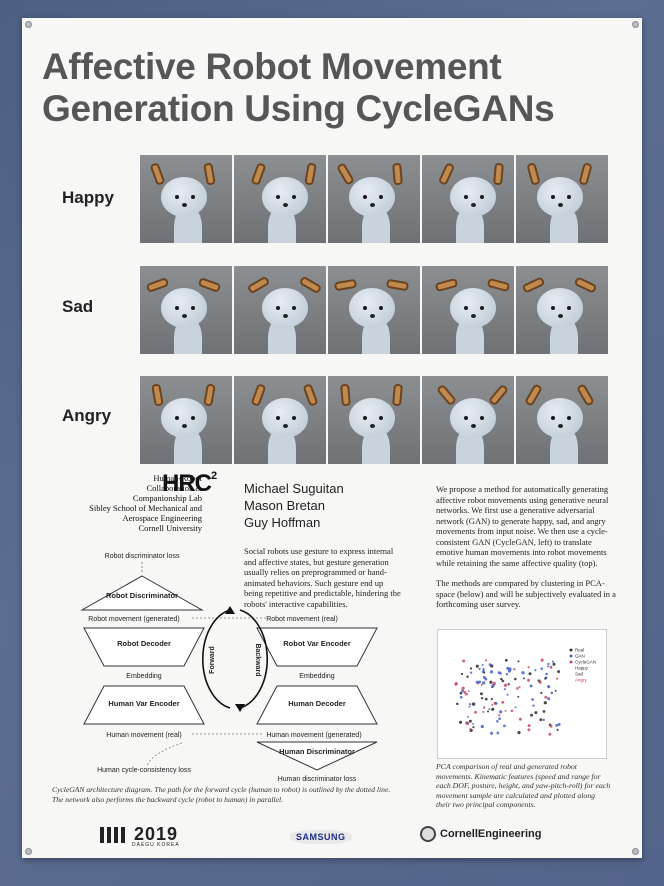 Image resolution: width=664 pixels, height=886 pixels. What do you see at coordinates (317, 705) in the screenshot?
I see `human-decoder-shape` at bounding box center [317, 705].